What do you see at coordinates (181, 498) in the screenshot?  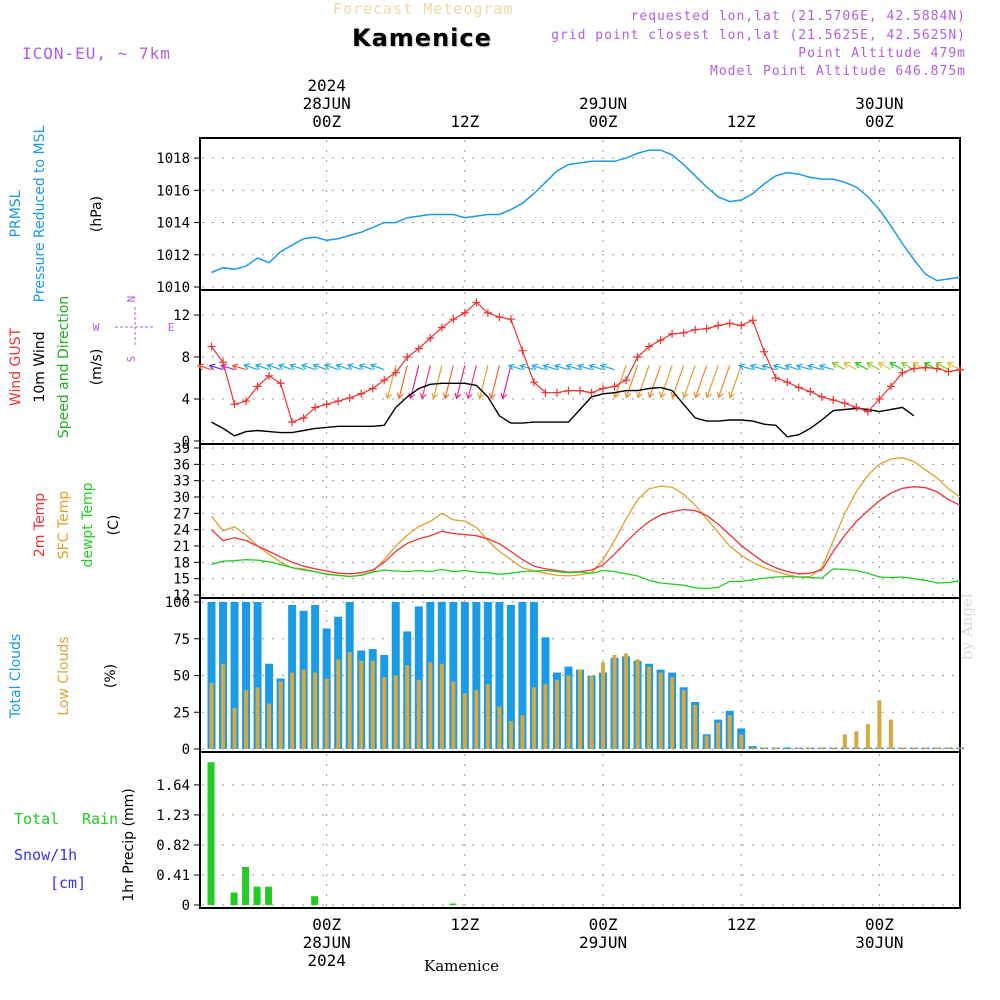 I see `y-tick-label: 30` at bounding box center [181, 498].